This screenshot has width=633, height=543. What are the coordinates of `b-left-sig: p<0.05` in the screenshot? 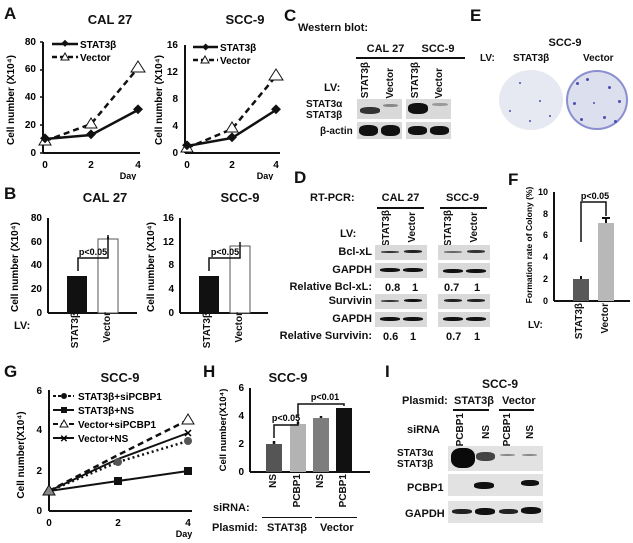 It's located at (93, 252).